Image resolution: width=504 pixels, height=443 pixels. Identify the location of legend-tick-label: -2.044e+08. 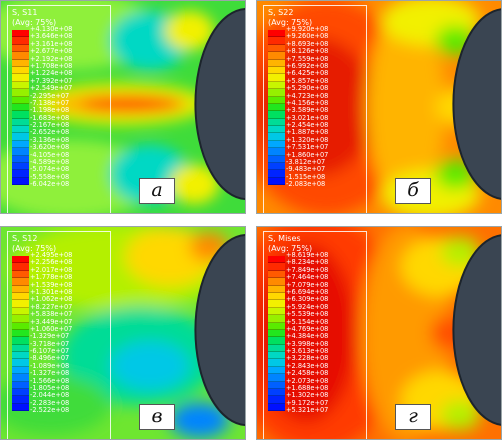
(50, 395).